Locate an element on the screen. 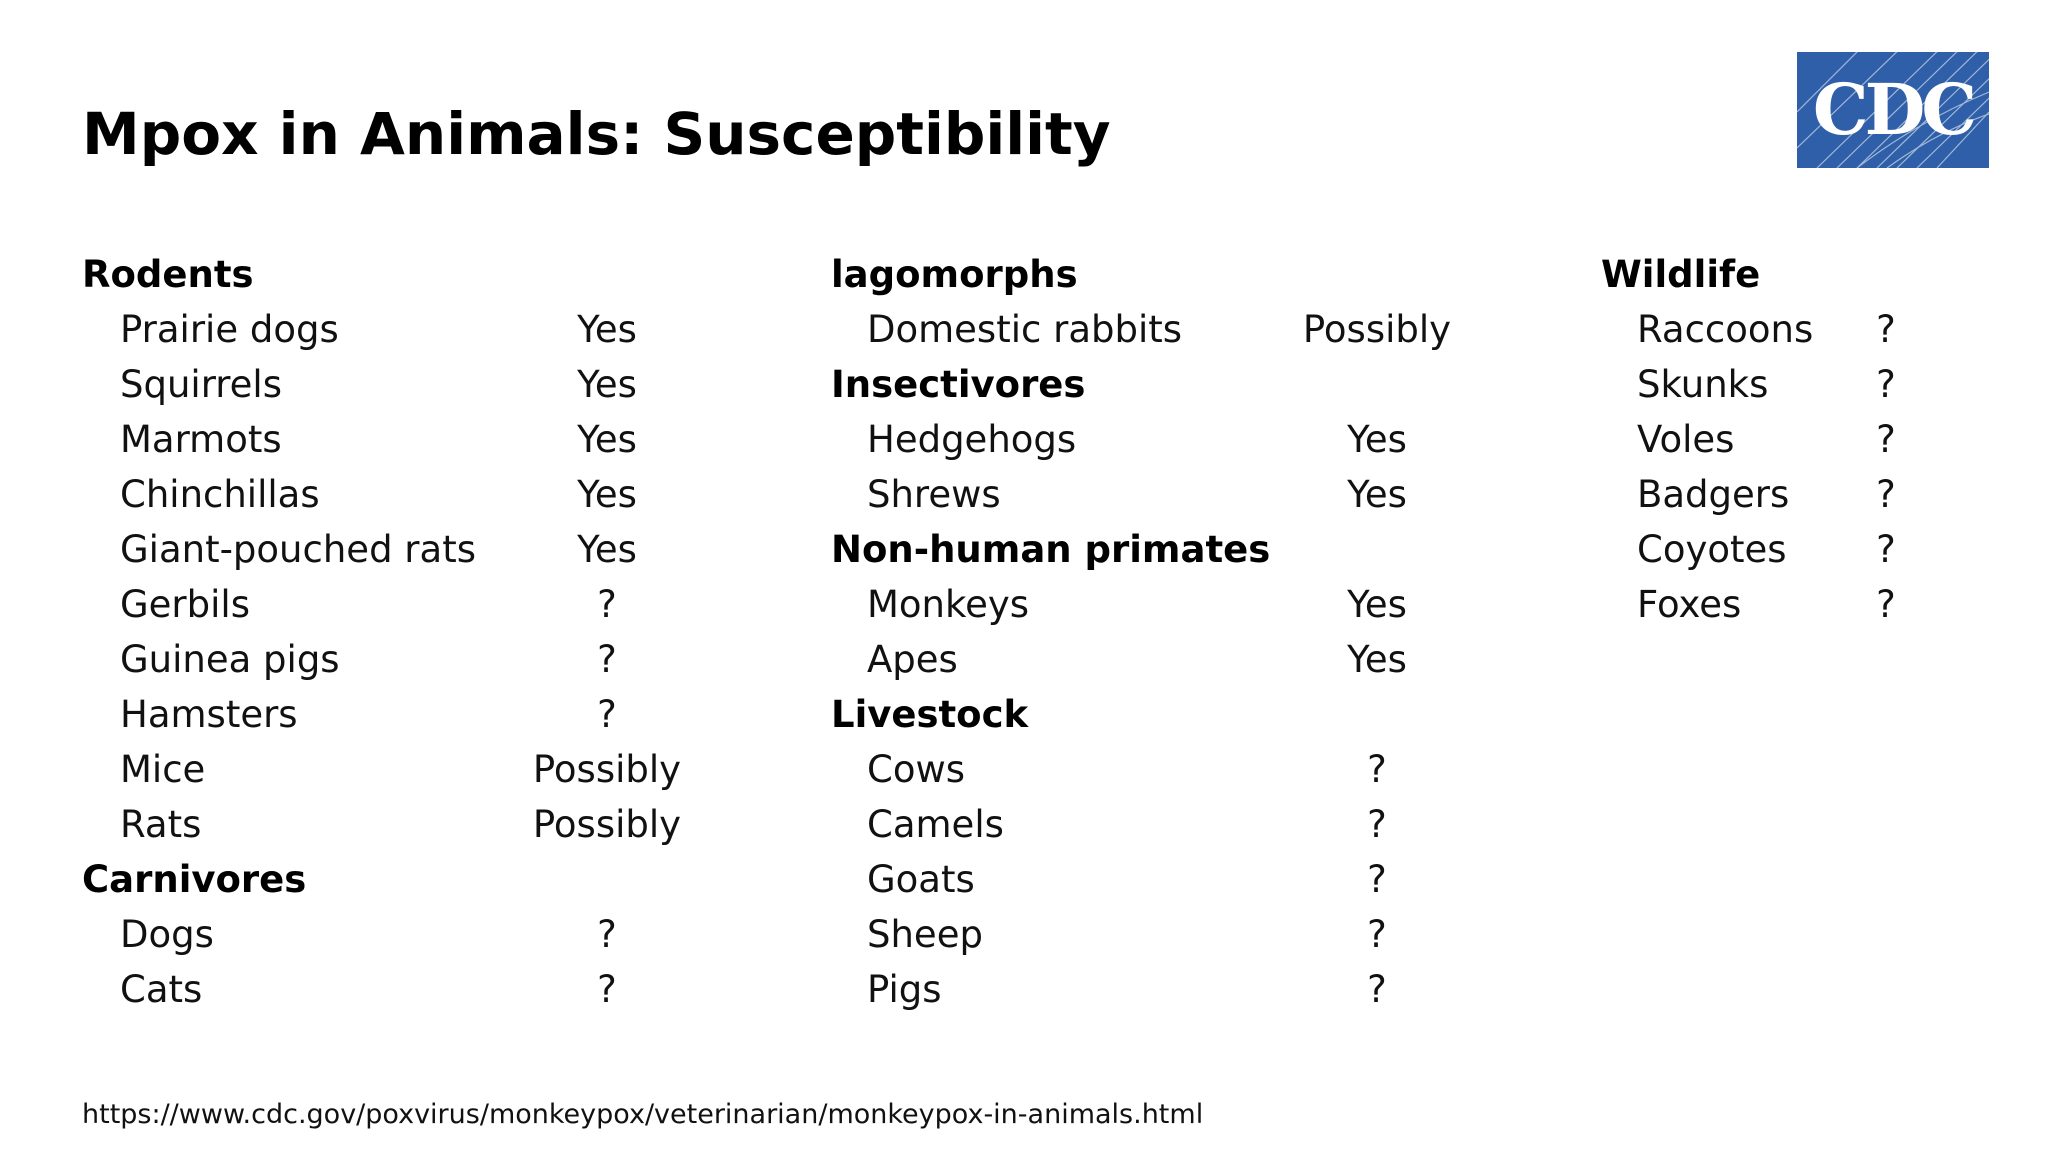 The image size is (2048, 1152). animal-name: Shrews is located at coordinates (934, 494).